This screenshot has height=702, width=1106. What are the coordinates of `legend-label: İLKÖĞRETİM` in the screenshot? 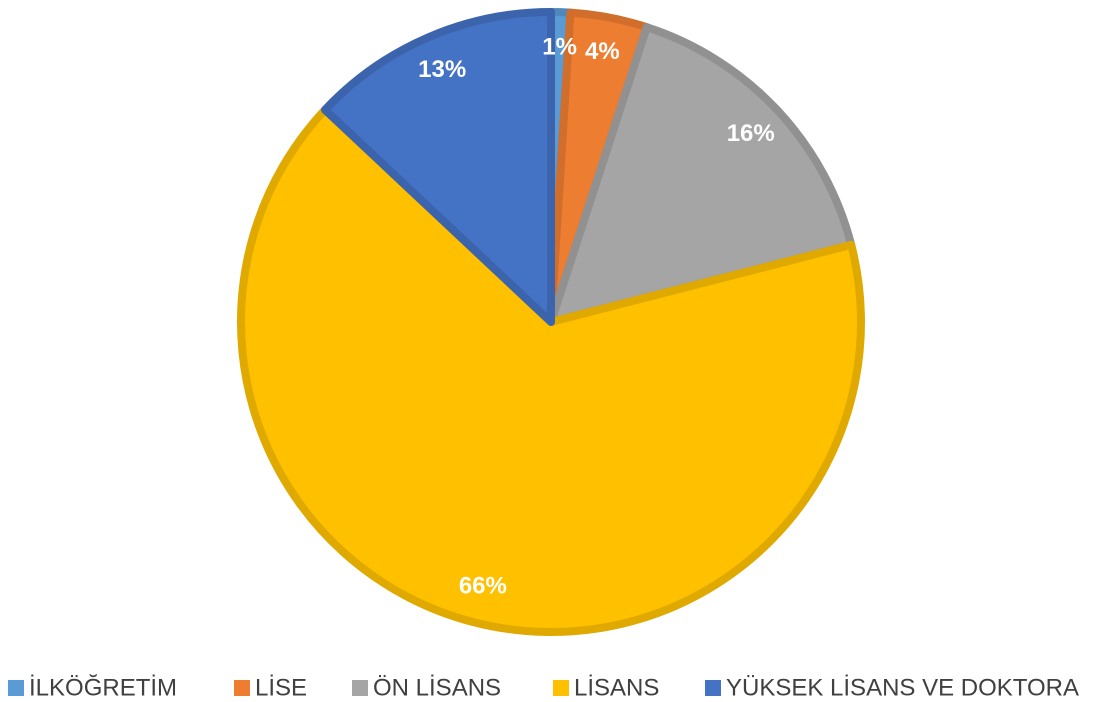 It's located at (103, 687).